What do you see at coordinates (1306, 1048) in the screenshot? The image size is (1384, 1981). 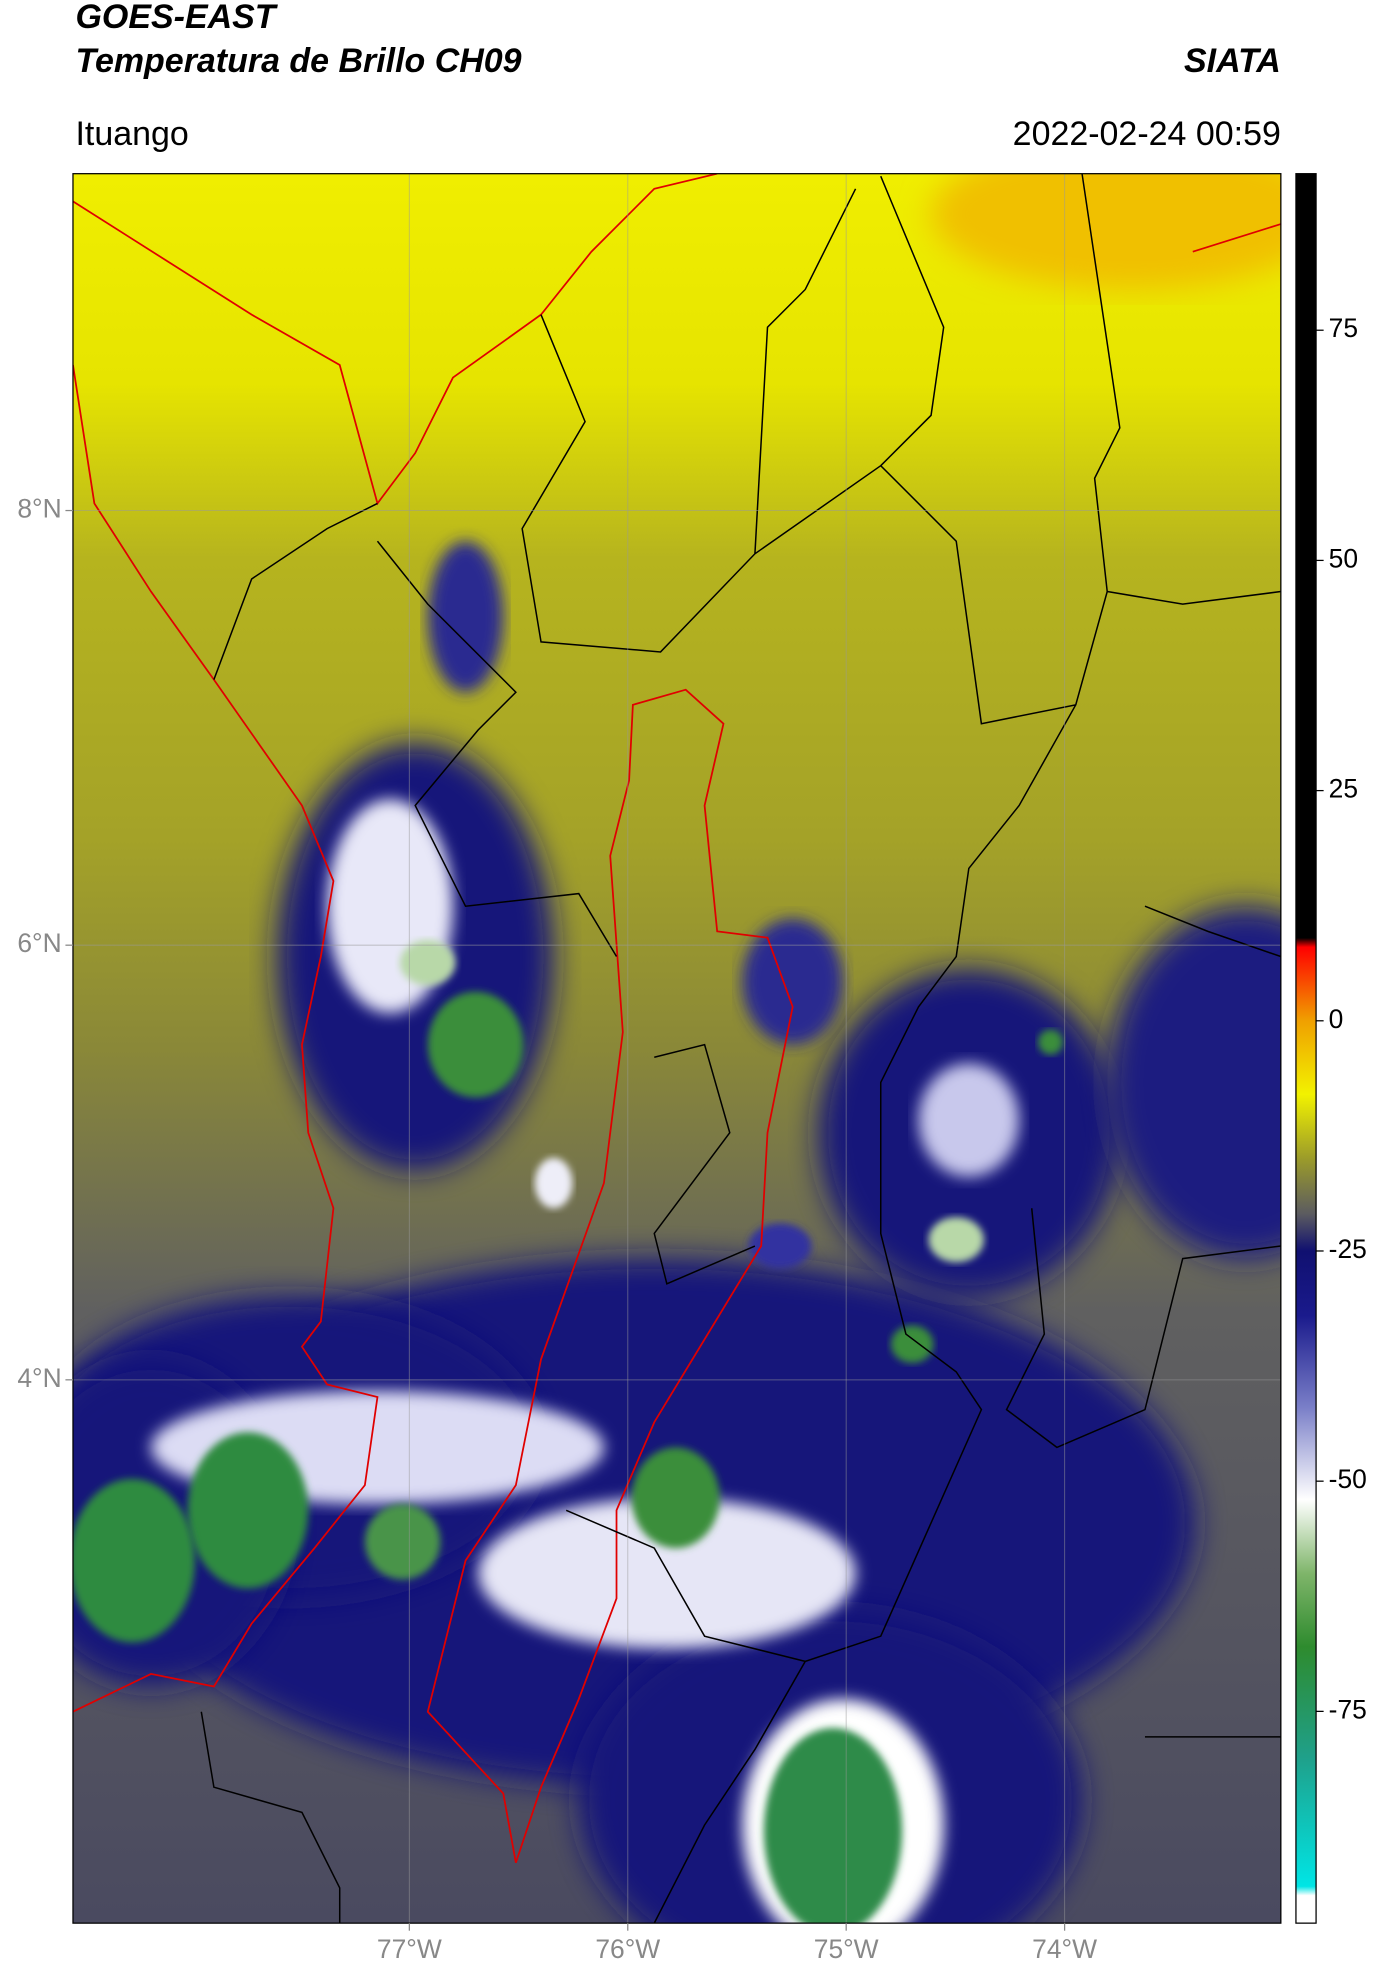 I see `colorbar` at bounding box center [1306, 1048].